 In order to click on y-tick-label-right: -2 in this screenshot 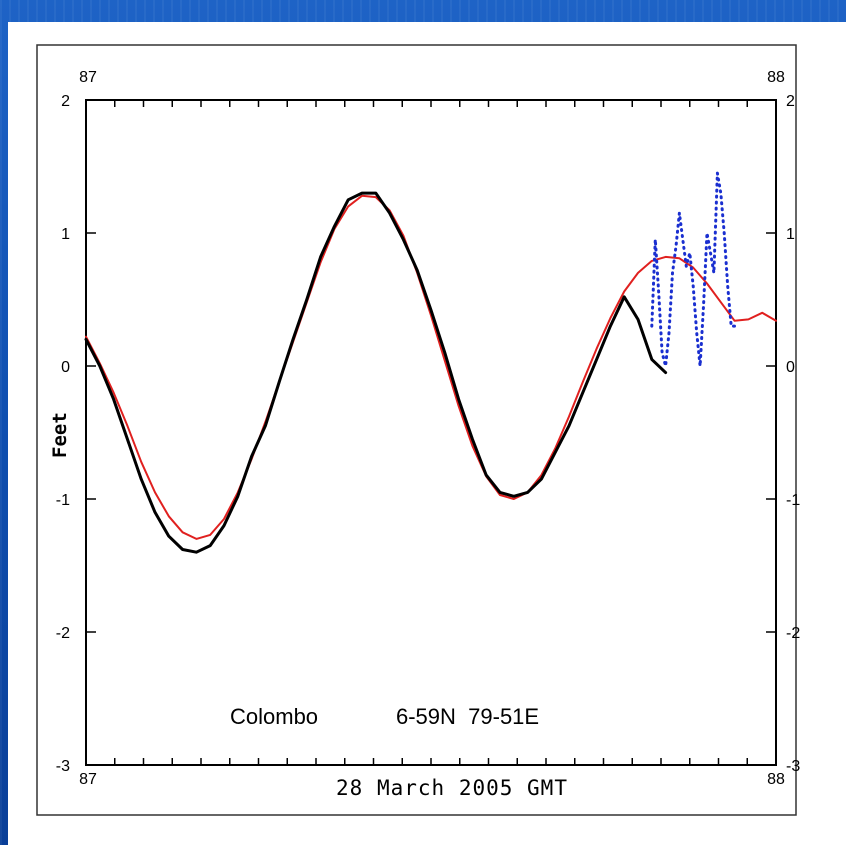, I will do `click(793, 633)`.